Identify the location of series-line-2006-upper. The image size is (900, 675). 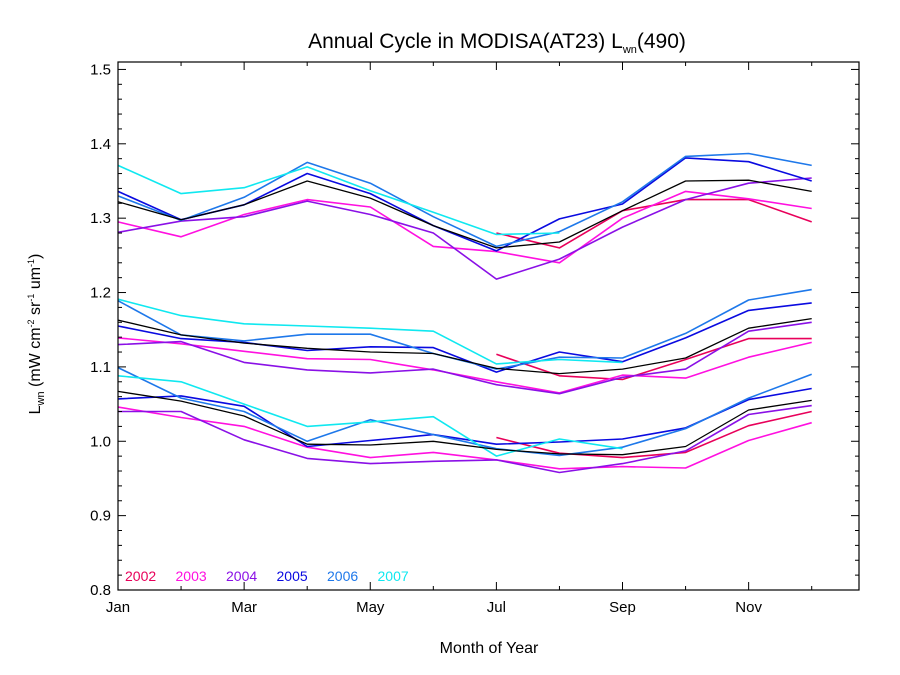
(464, 200).